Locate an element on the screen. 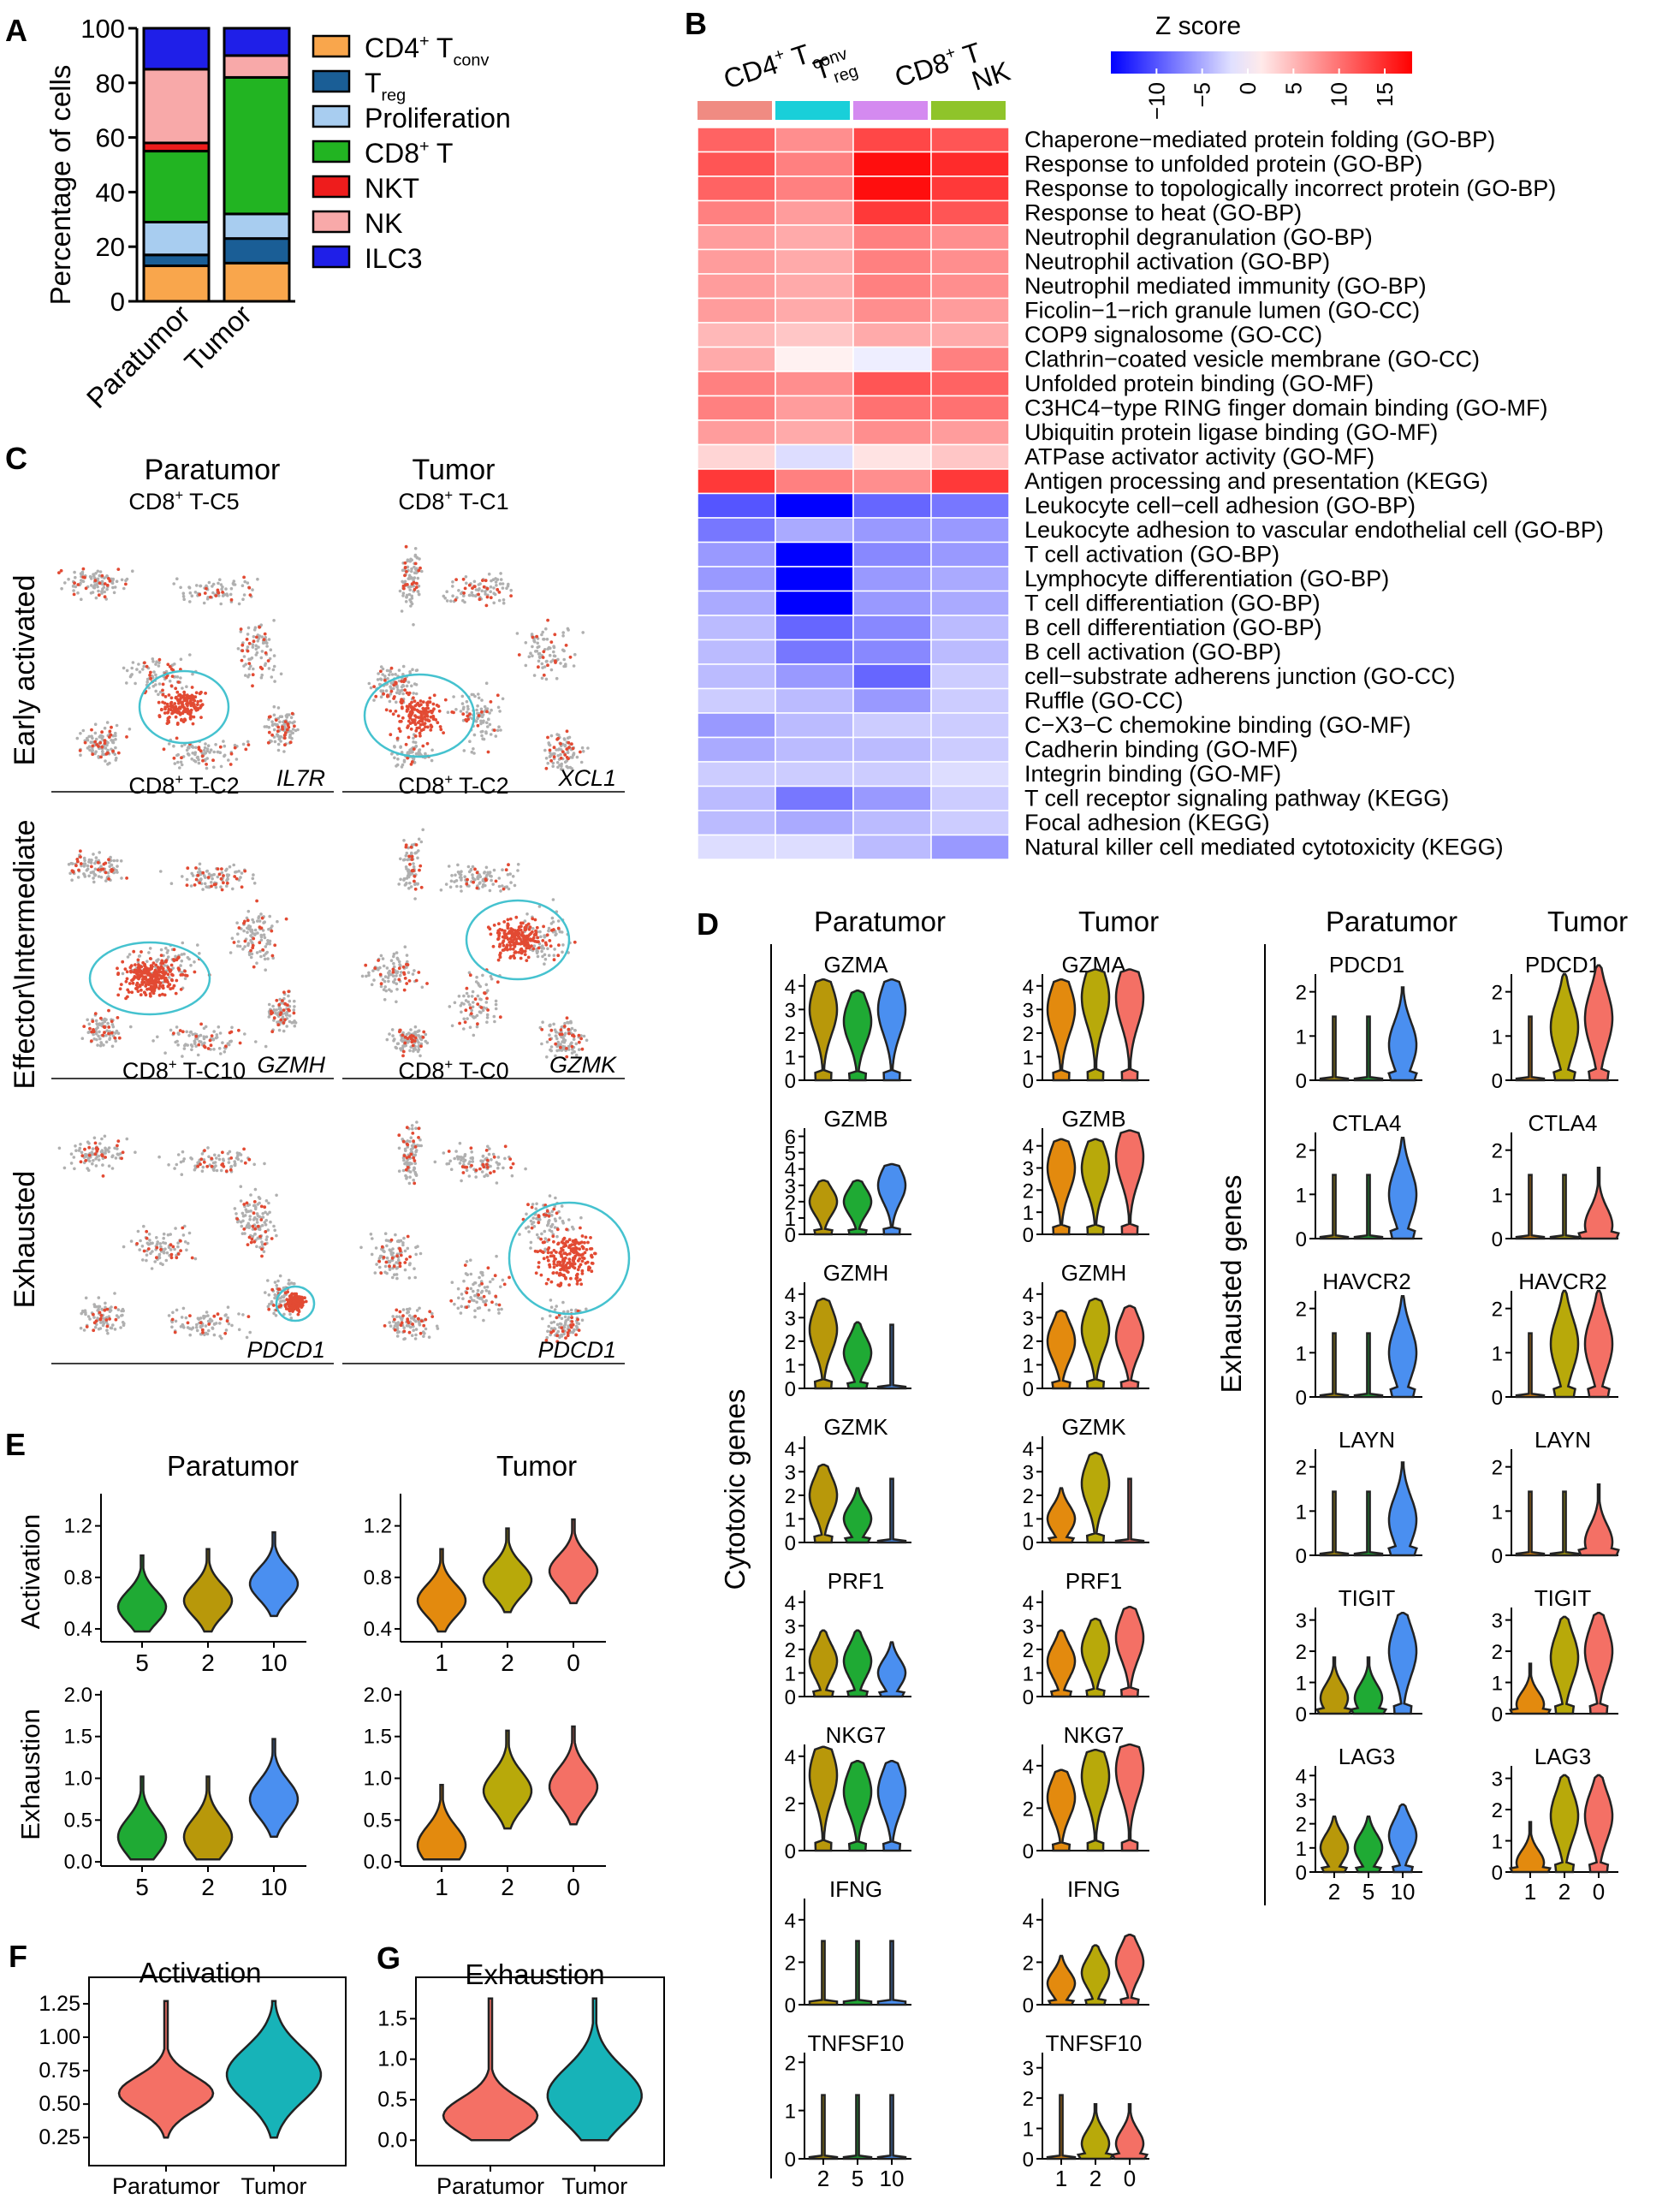 The image size is (1680, 2199). term-label: Integrin binding (GO-MF) is located at coordinates (1152, 774).